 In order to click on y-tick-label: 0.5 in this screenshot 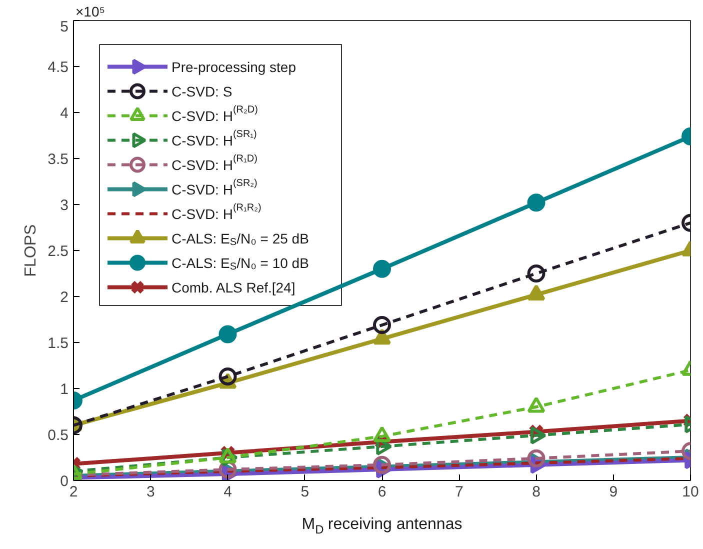, I will do `click(58, 435)`.